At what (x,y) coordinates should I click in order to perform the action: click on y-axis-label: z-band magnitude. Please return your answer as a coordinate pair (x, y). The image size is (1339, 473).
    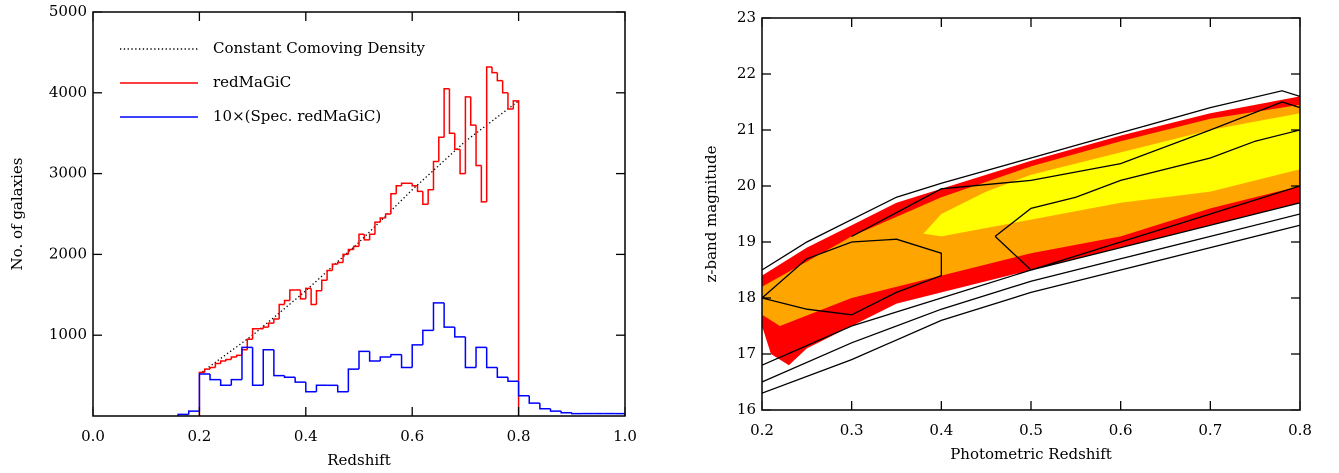
    Looking at the image, I should click on (711, 213).